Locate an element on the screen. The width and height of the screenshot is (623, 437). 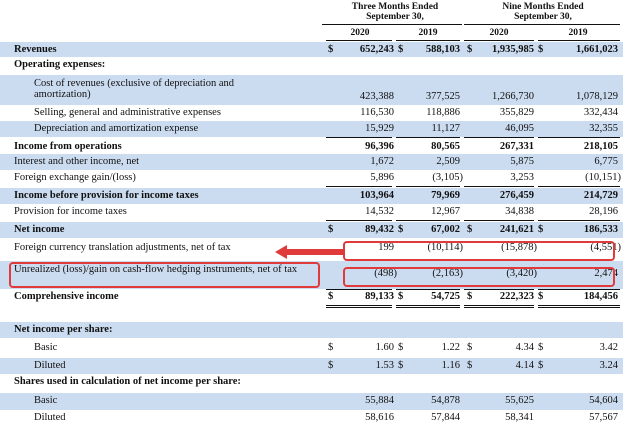
row-label: Foreign exchange gain/(loss) is located at coordinates (75, 177).